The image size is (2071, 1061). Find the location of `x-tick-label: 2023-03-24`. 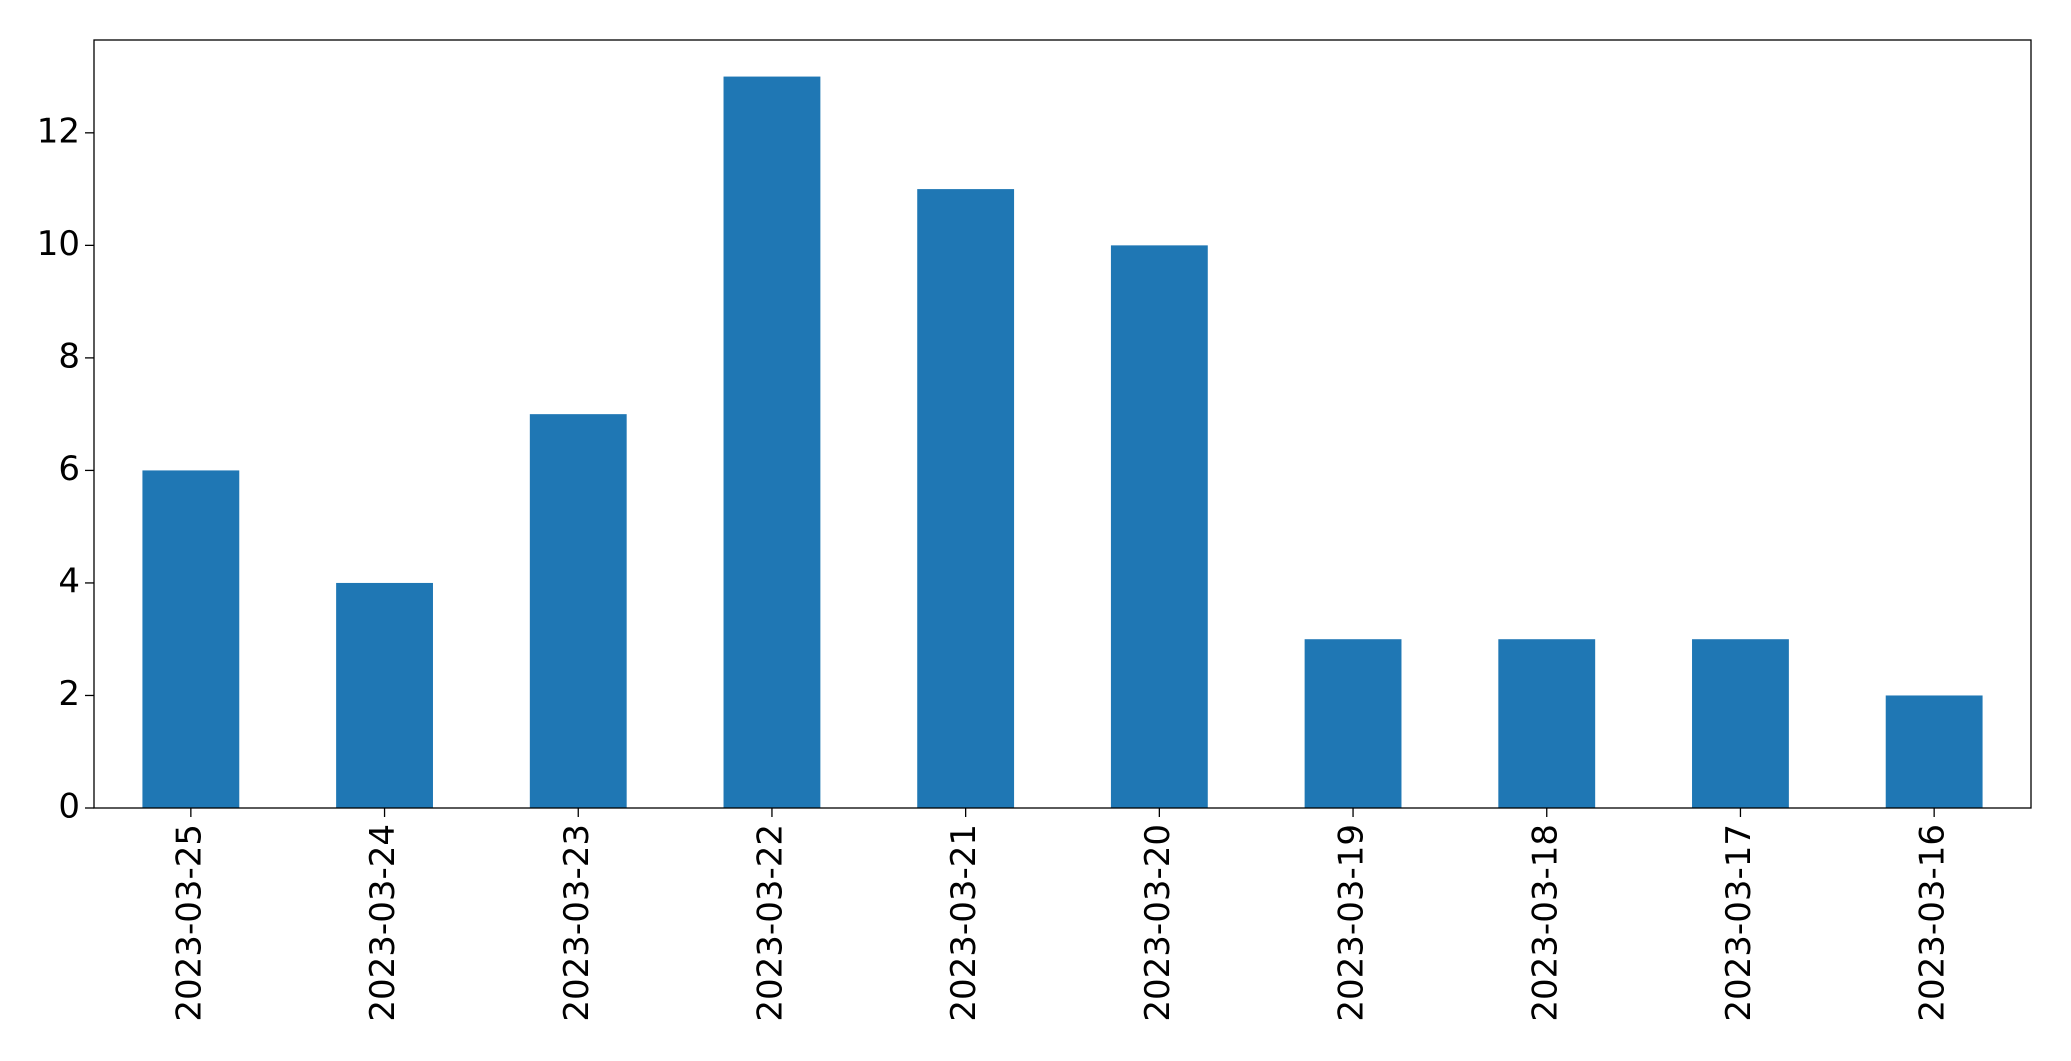

x-tick-label: 2023-03-24 is located at coordinates (383, 923).